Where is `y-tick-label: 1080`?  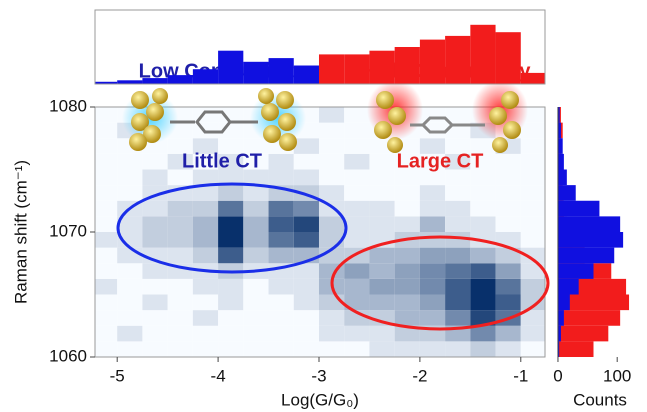 y-tick-label: 1080 is located at coordinates (68, 105).